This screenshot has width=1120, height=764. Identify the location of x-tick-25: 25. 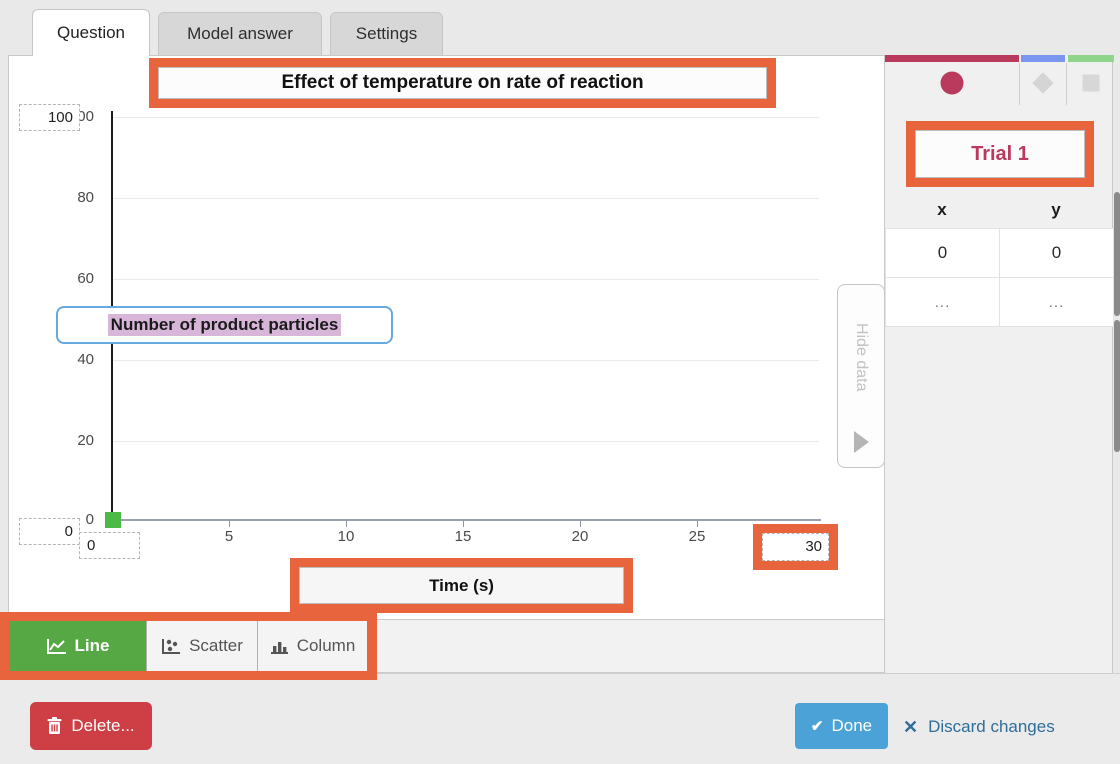
(697, 536).